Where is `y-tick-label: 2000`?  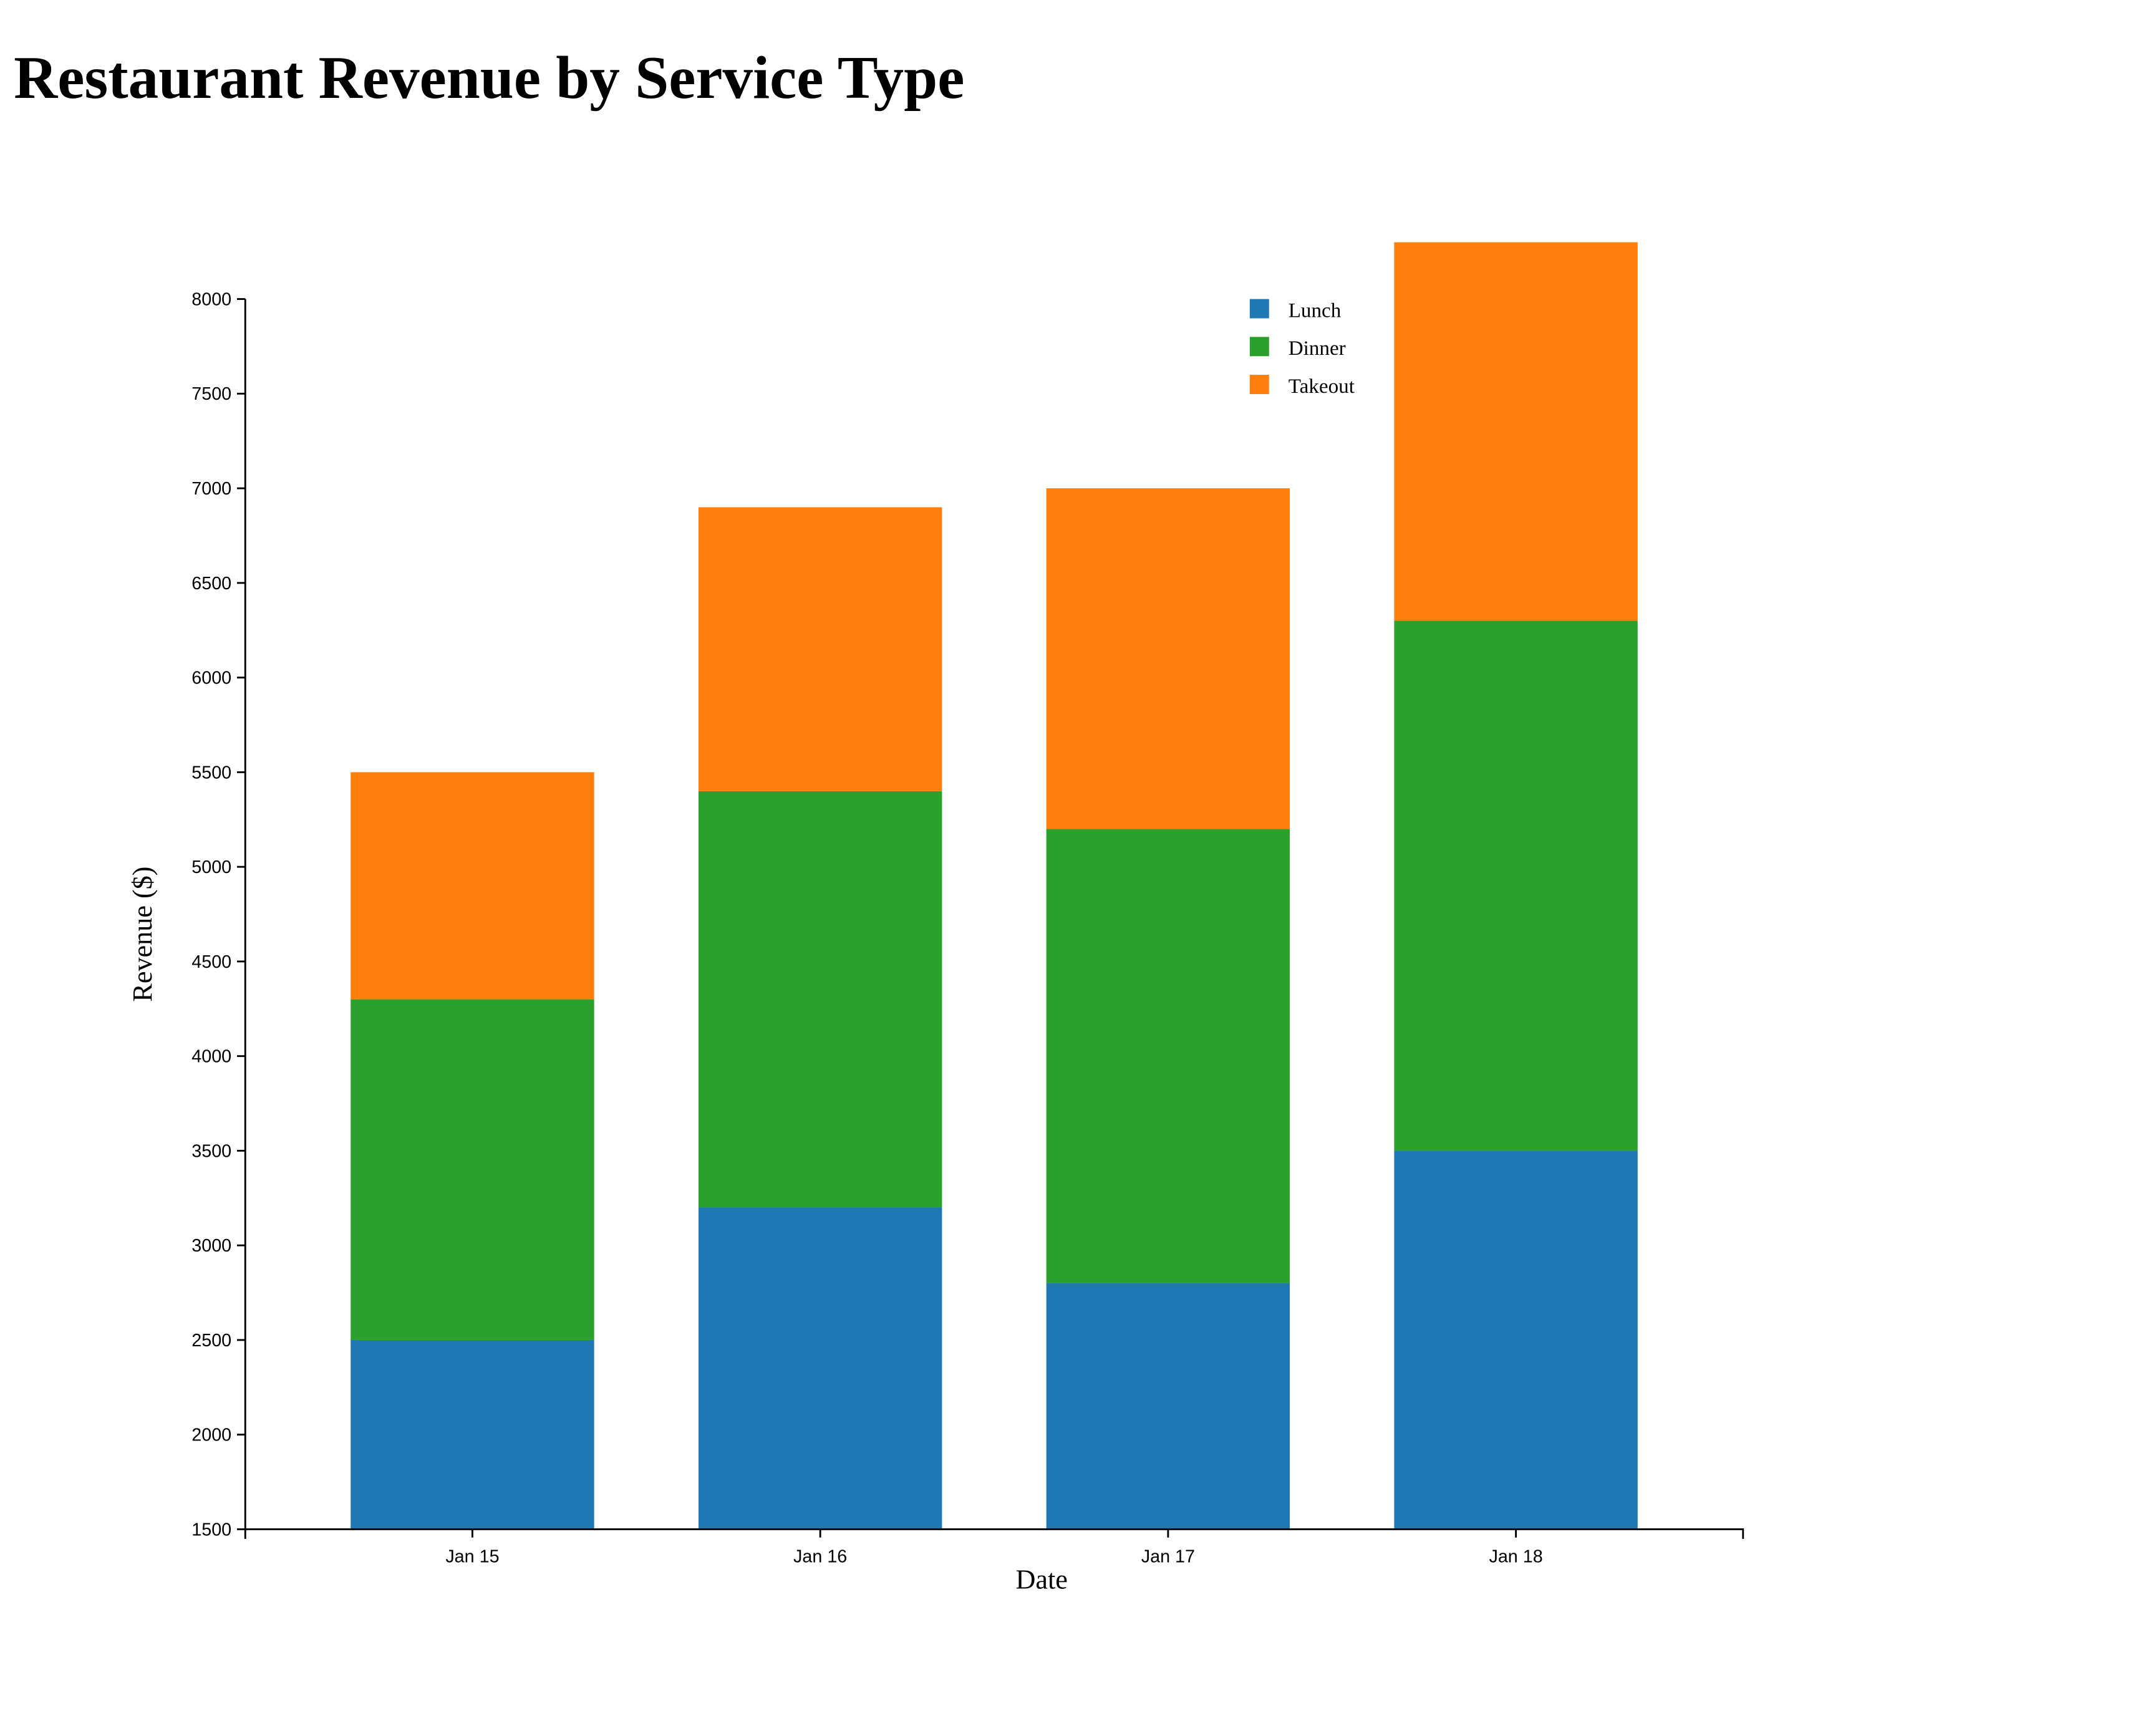 y-tick-label: 2000 is located at coordinates (211, 1435).